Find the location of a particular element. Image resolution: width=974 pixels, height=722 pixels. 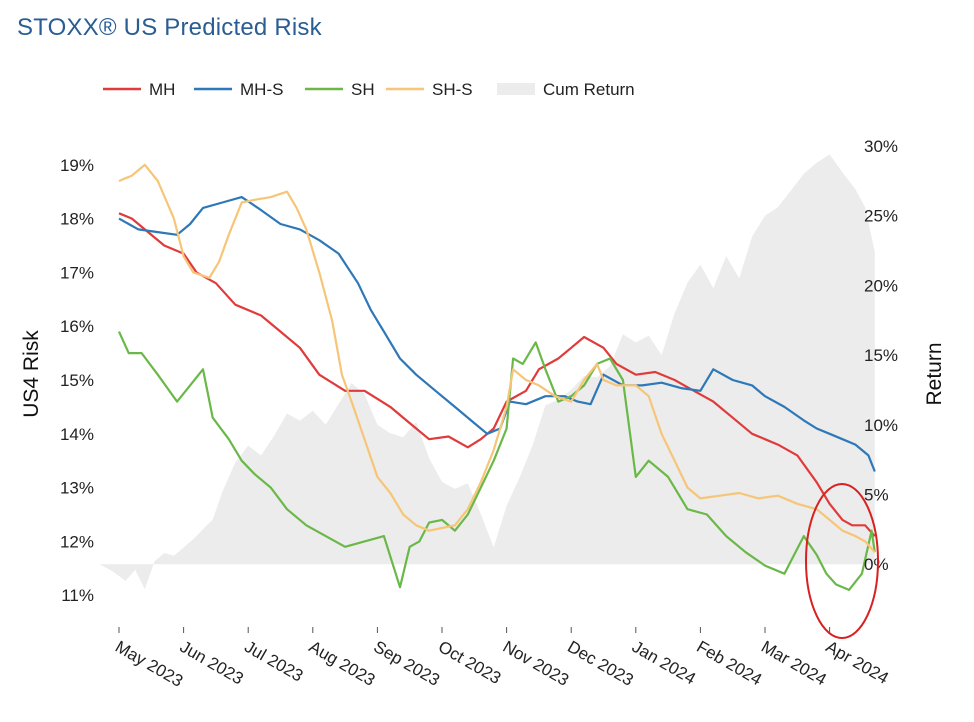

x-tick-label: Apr 2024 is located at coordinates (857, 662).